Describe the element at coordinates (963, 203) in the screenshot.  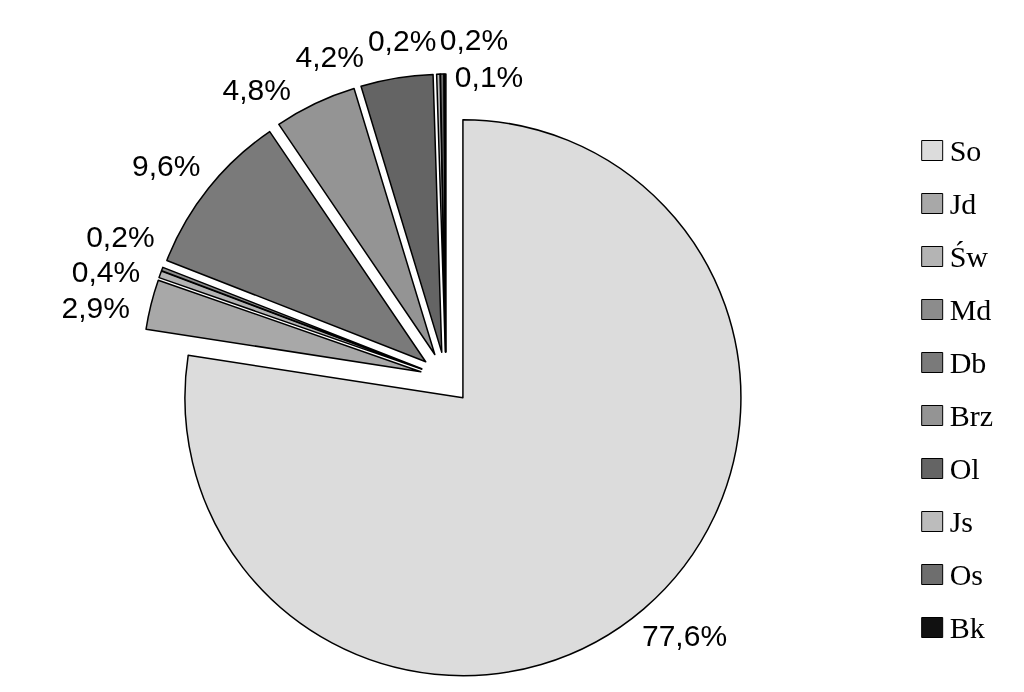
I see `legend-label: Jd` at that location.